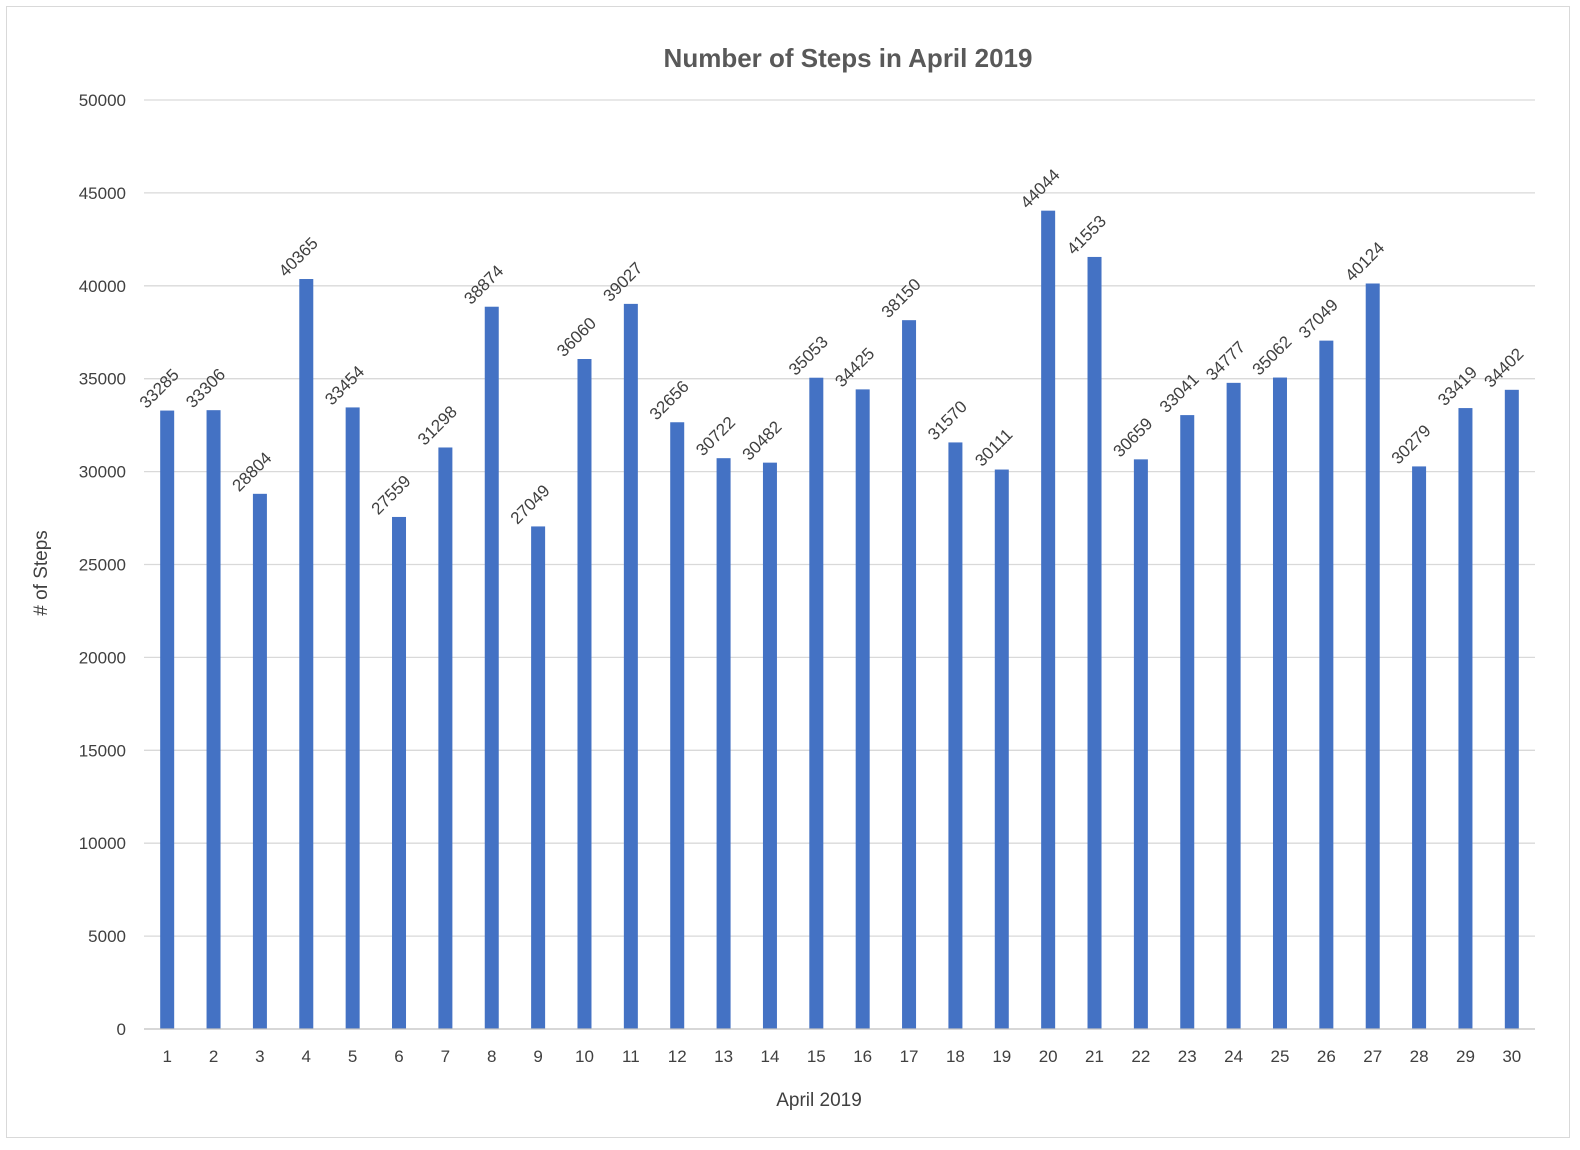 The height and width of the screenshot is (1150, 1580). I want to click on x-tick-label: 6, so click(398, 1056).